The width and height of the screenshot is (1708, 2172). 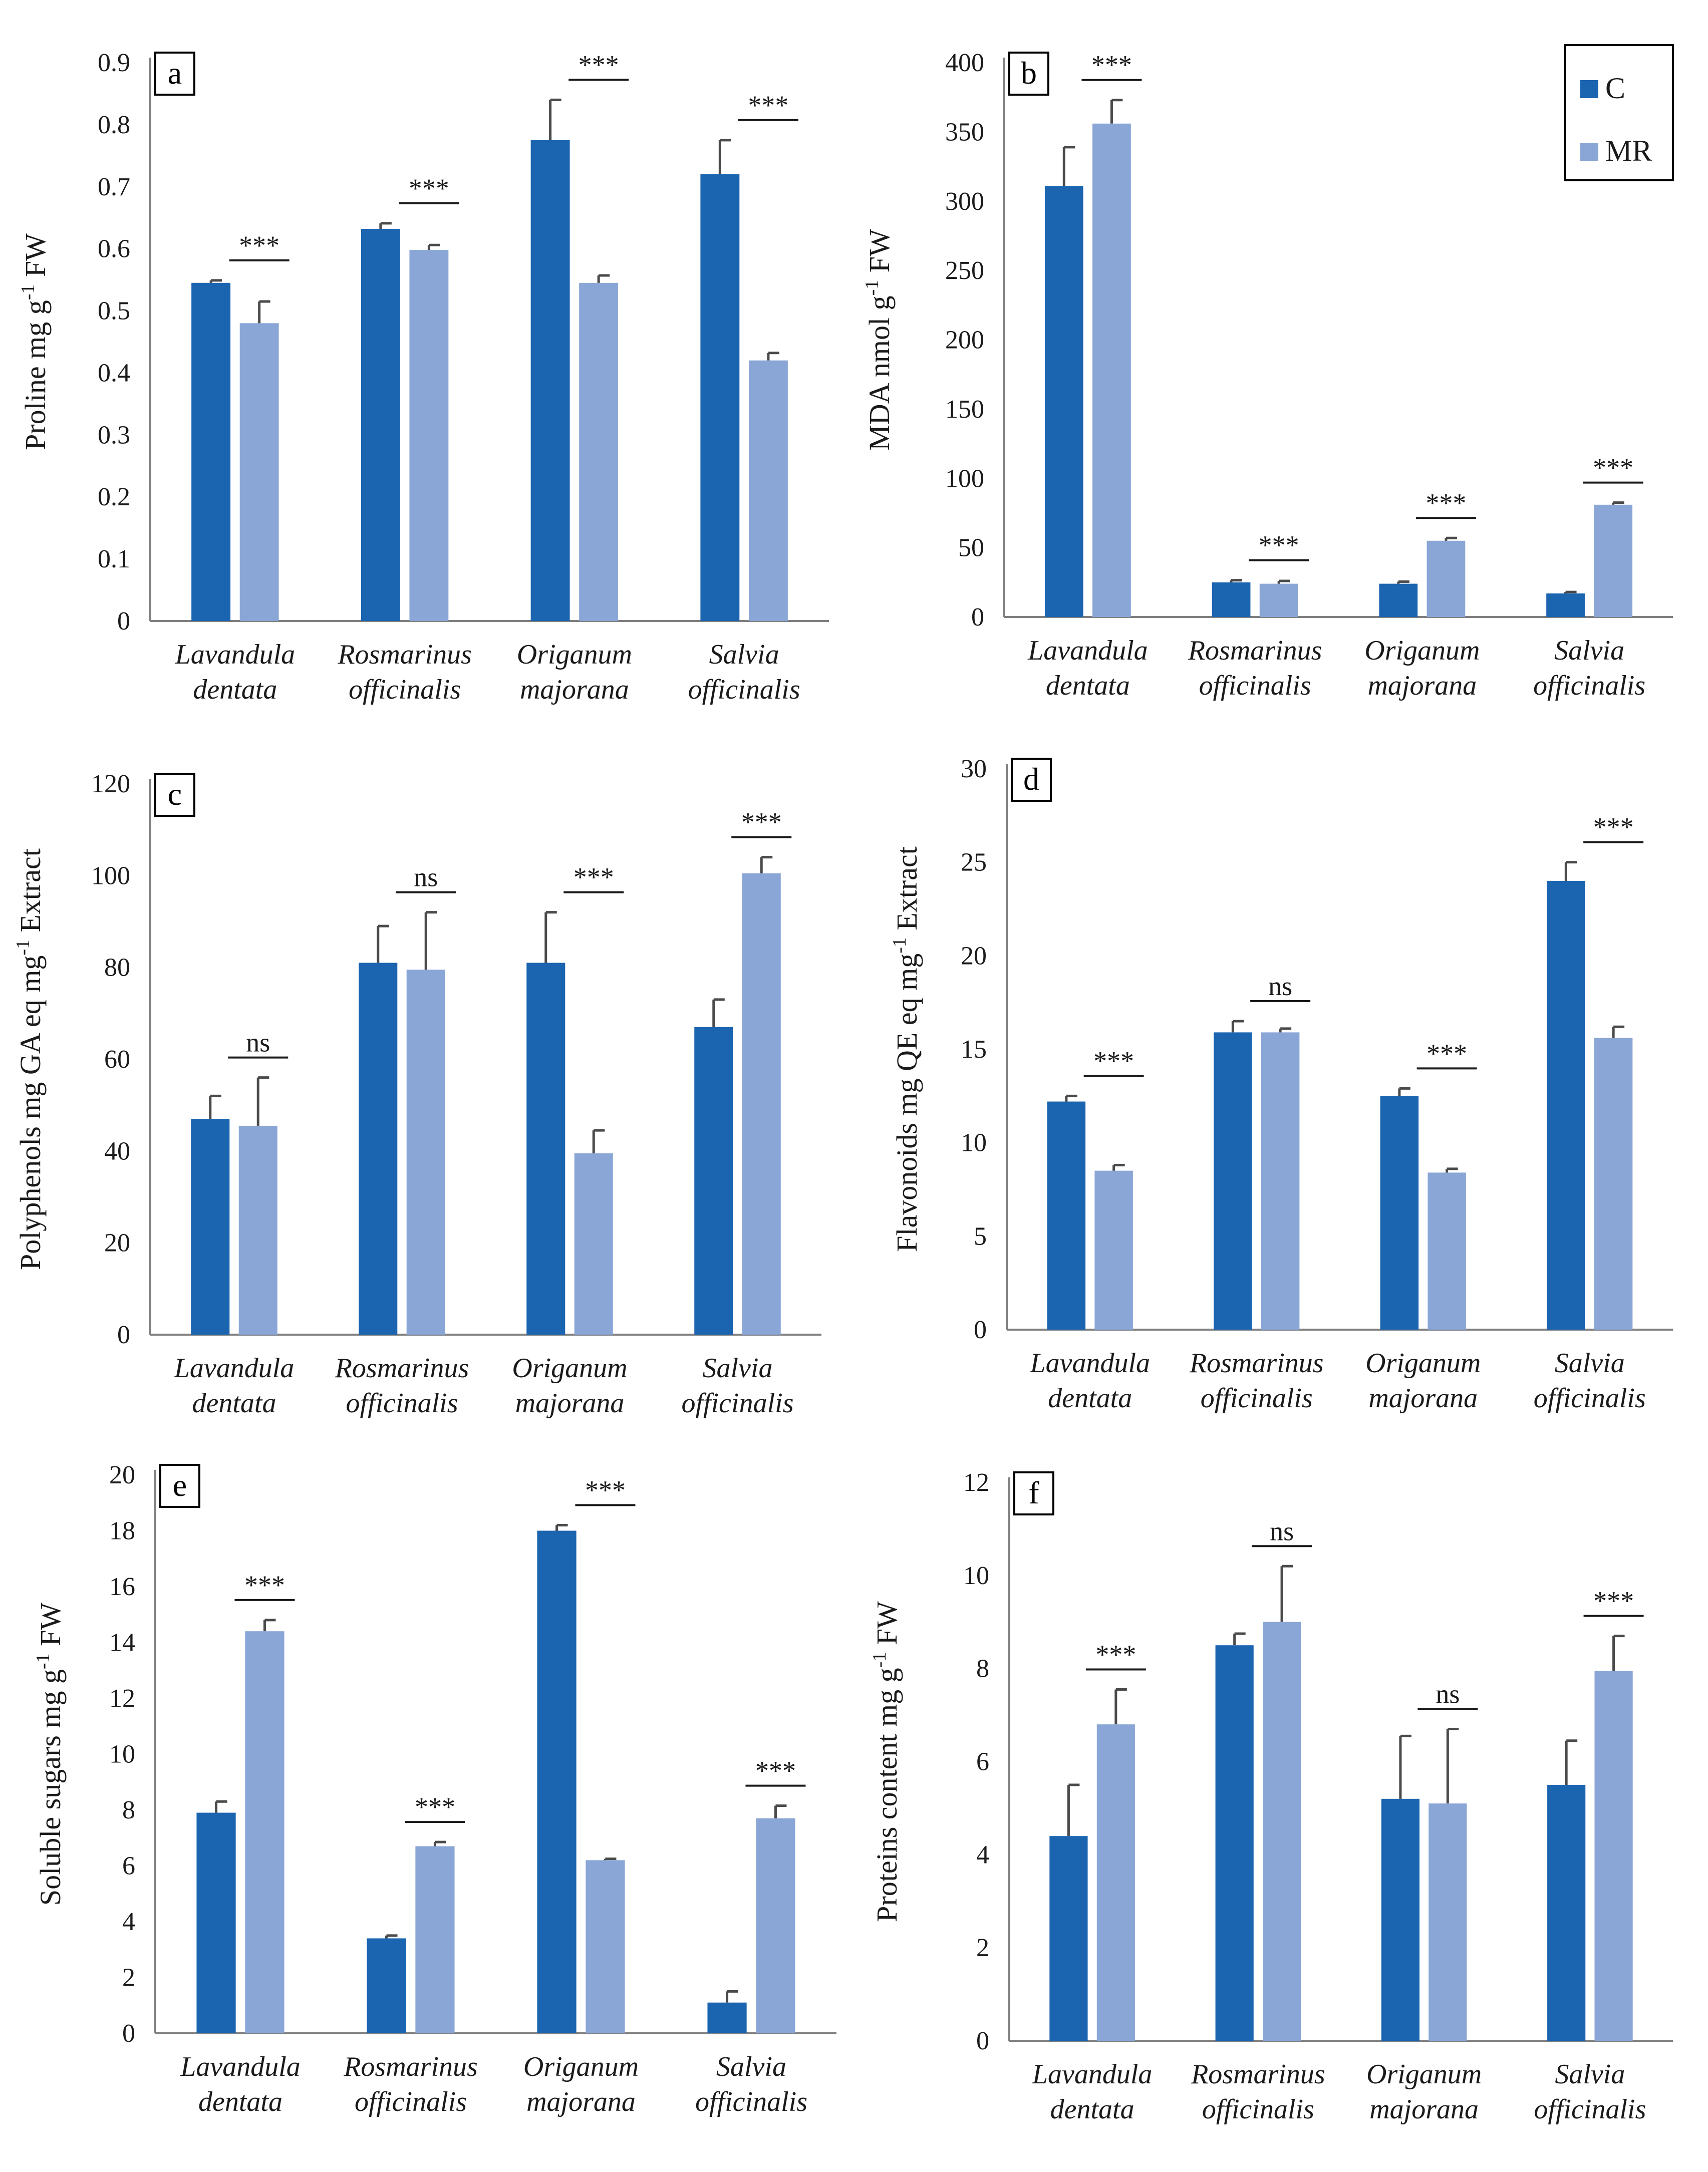 What do you see at coordinates (114, 497) in the screenshot?
I see `y-tick-label: 0.2` at bounding box center [114, 497].